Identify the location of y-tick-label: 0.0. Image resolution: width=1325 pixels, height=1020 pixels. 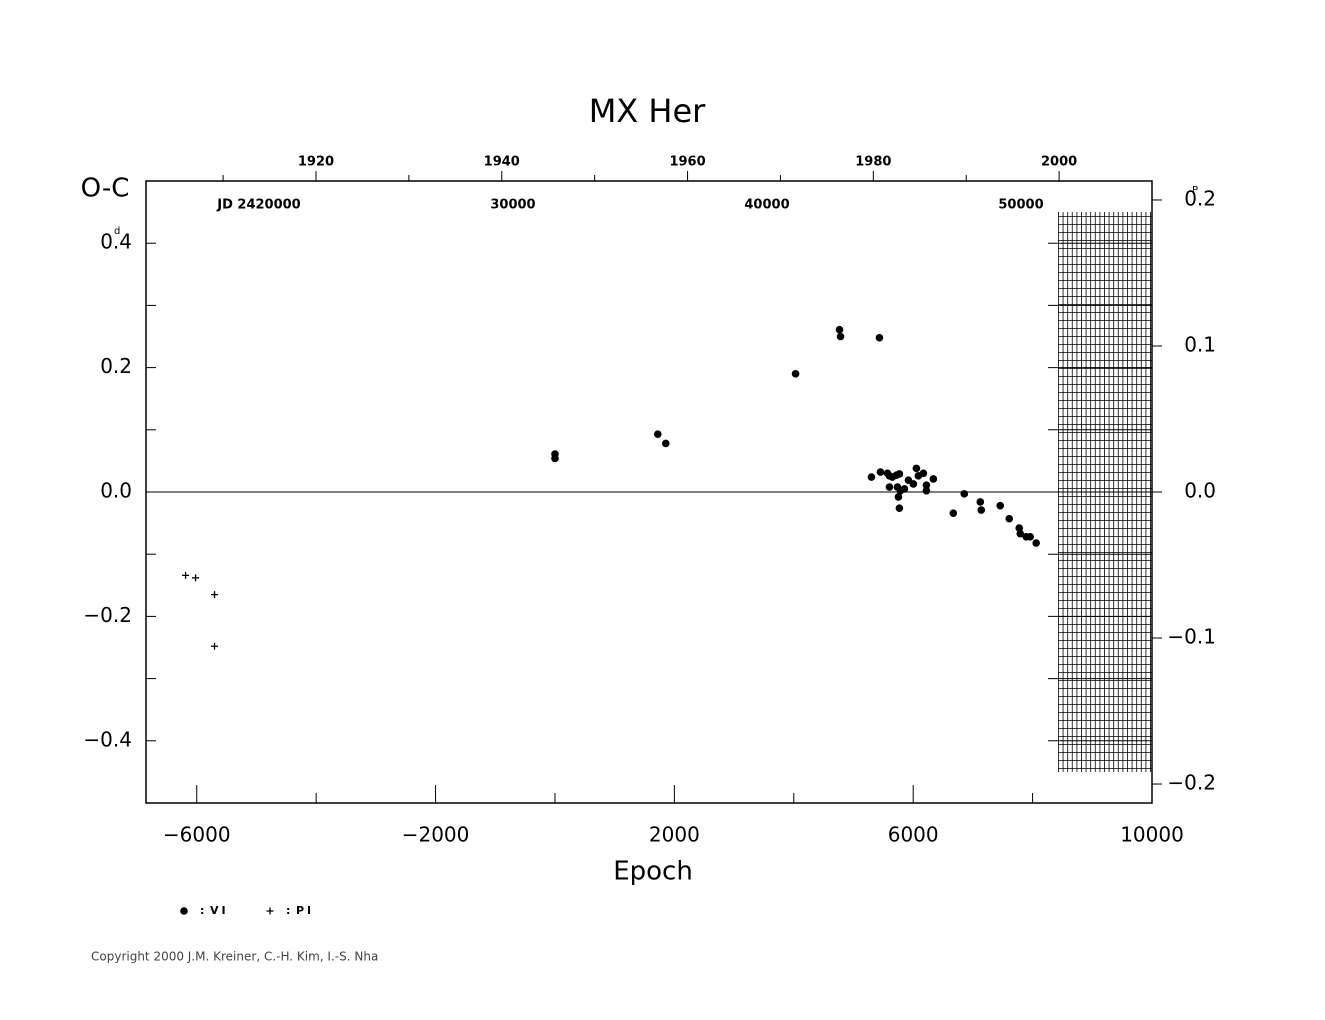
(116, 491).